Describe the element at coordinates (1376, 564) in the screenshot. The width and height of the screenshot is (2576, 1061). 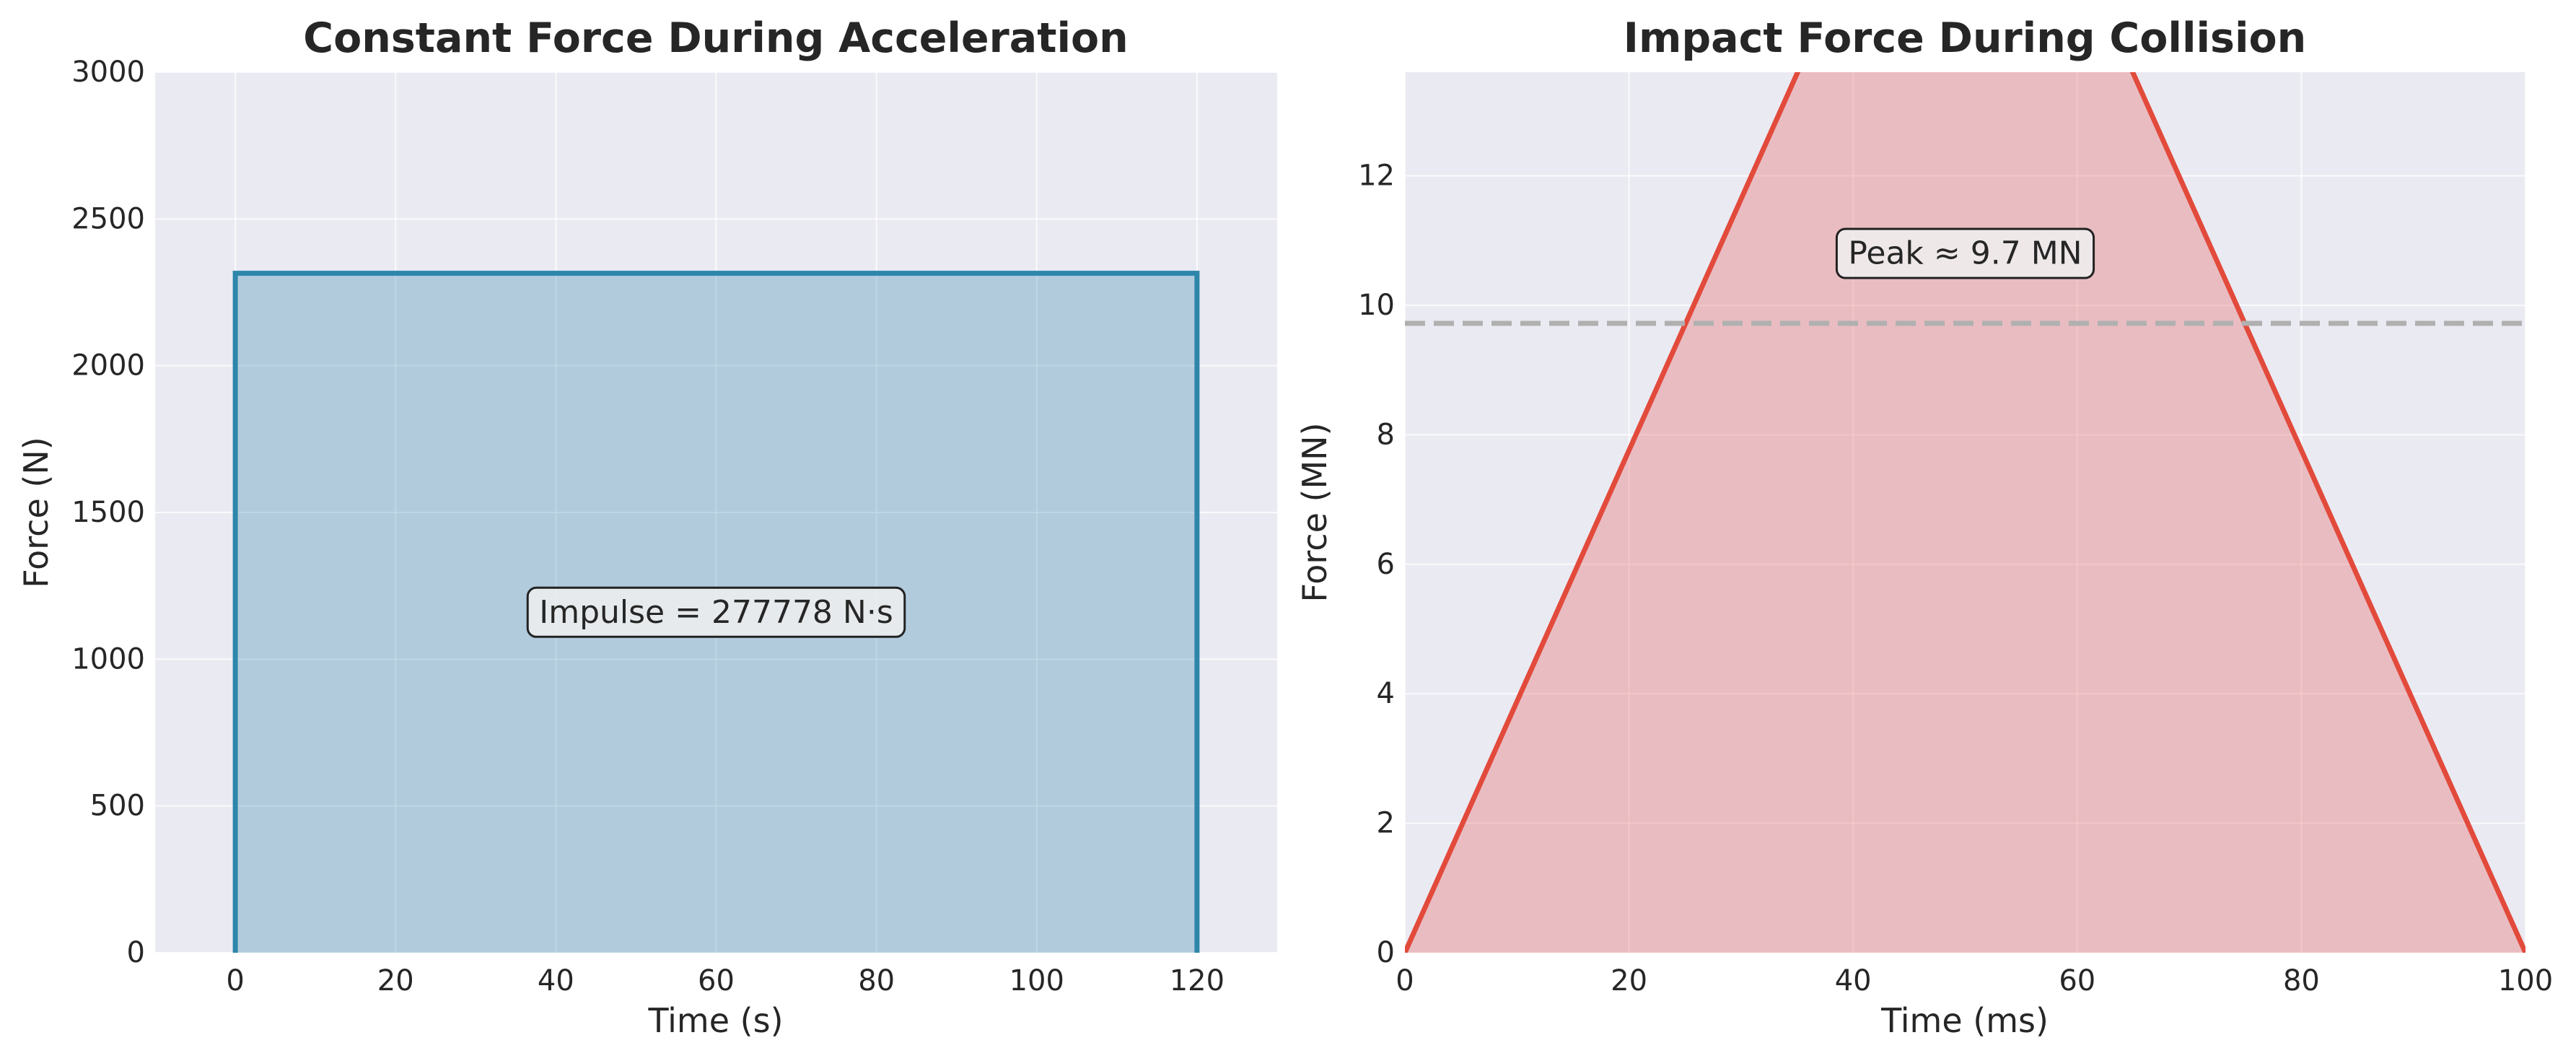
I see `right-y-ticks: 0 2 4 6 8 10 12` at that location.